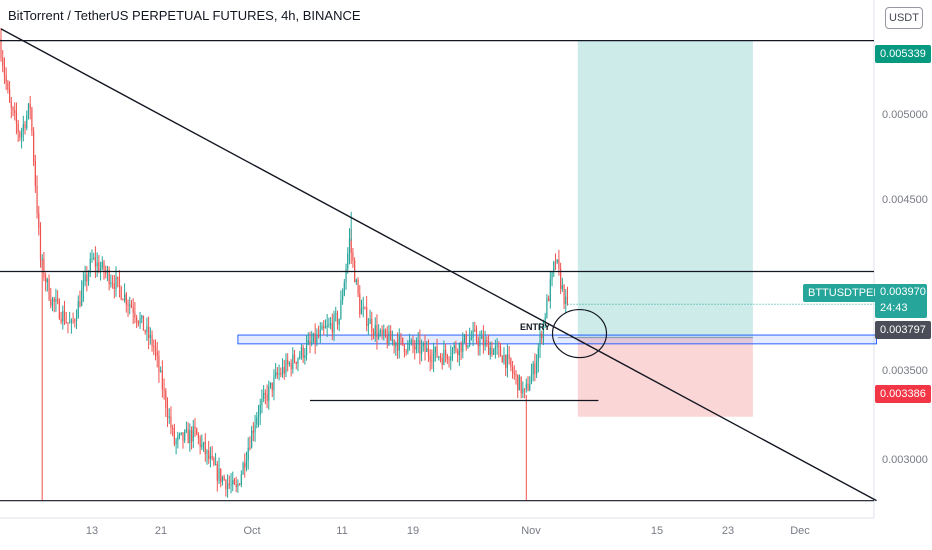 The height and width of the screenshot is (550, 932). Describe the element at coordinates (901, 301) in the screenshot. I see `current-price-badge: 0.003970 24:43` at that location.